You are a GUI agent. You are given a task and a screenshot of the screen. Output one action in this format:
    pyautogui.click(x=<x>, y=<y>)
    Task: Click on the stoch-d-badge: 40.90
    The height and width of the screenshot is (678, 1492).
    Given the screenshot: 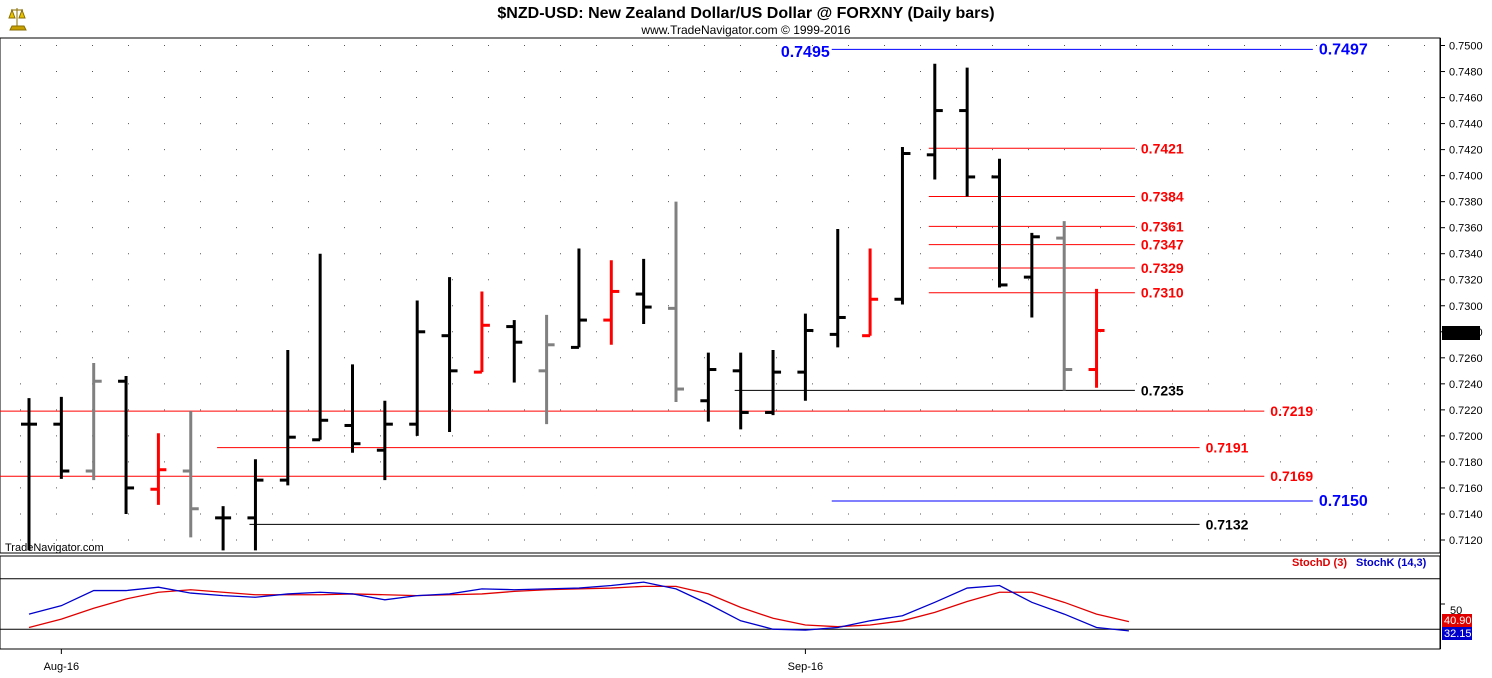 What is the action you would take?
    pyautogui.click(x=1457, y=620)
    